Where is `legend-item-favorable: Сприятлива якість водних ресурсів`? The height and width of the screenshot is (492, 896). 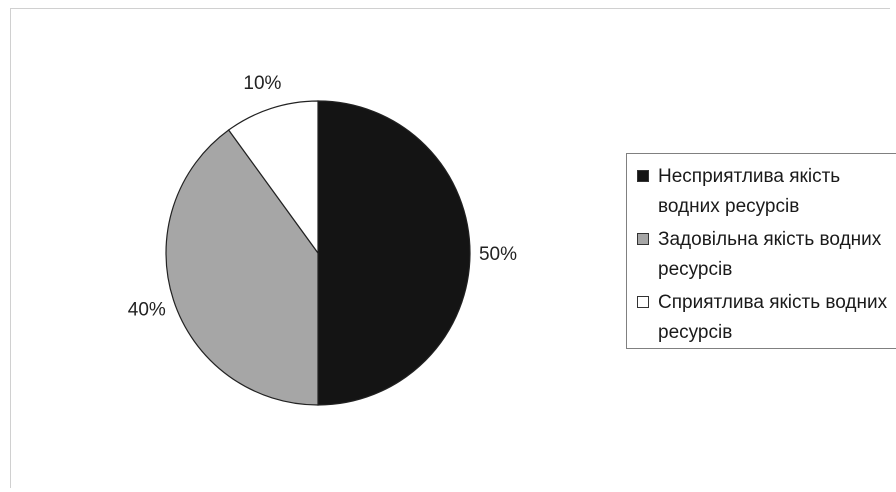
legend-item-favorable: Сприятлива якість водних ресурсів is located at coordinates (766, 318).